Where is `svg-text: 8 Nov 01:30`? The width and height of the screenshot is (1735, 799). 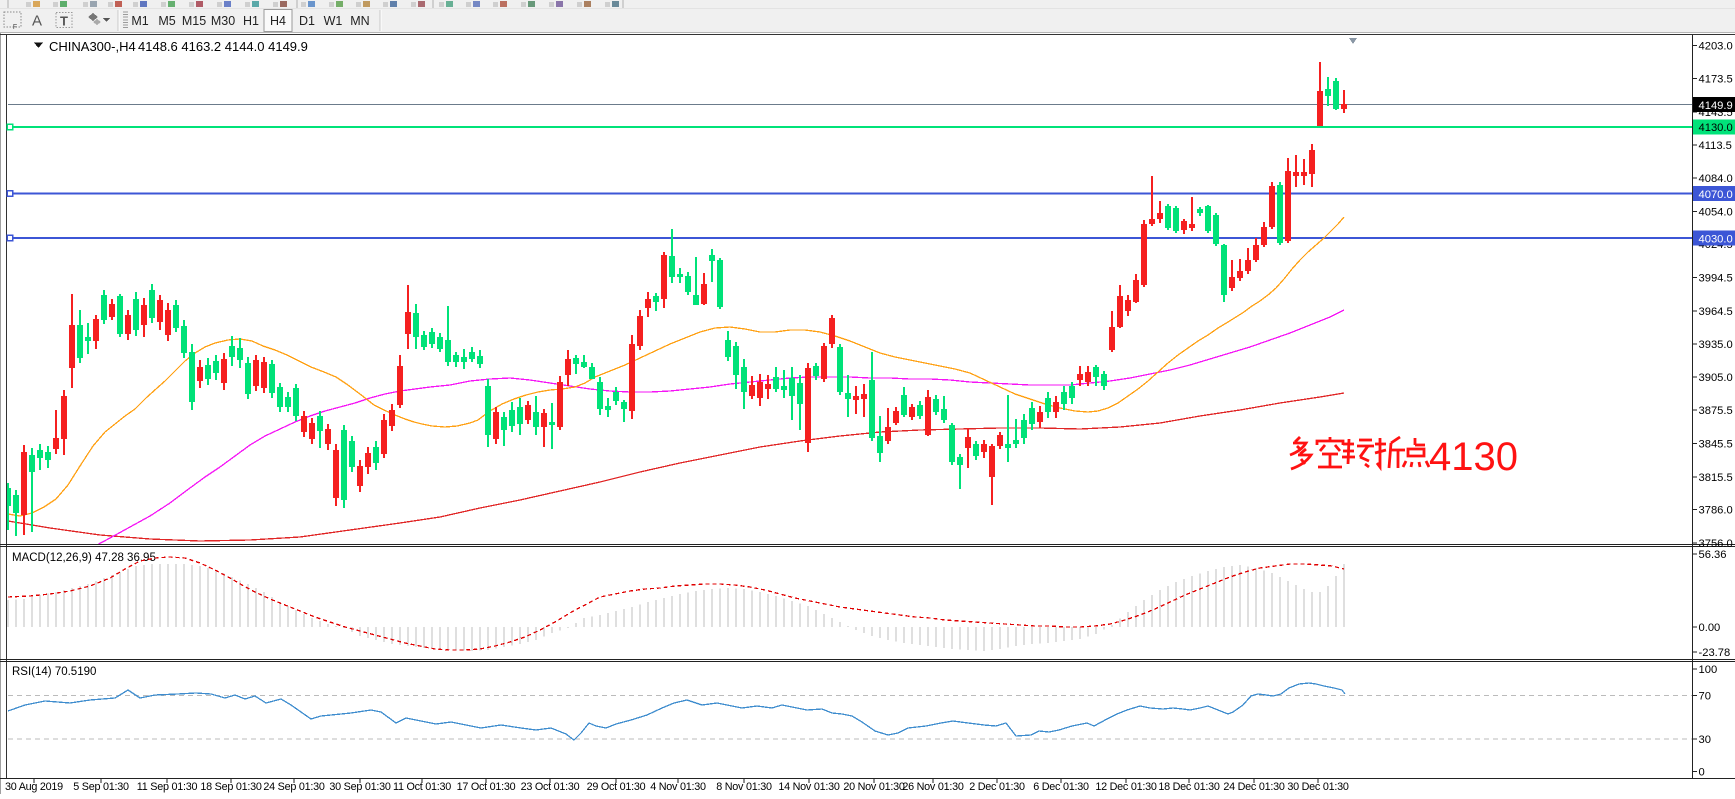
svg-text: 8 Nov 01:30 is located at coordinates (744, 787).